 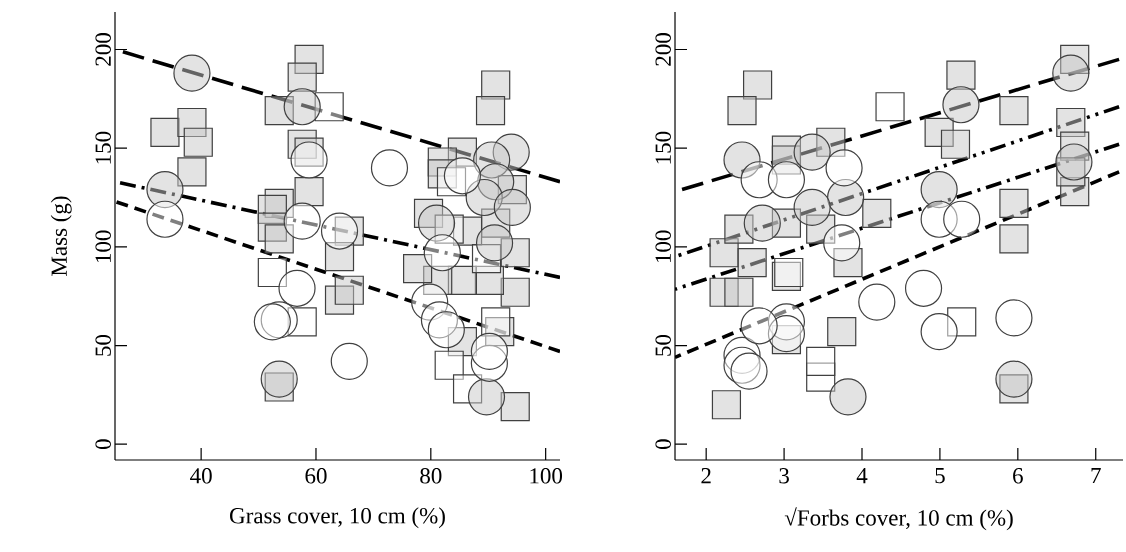 I want to click on x-tick-label: 5, so click(x=940, y=476).